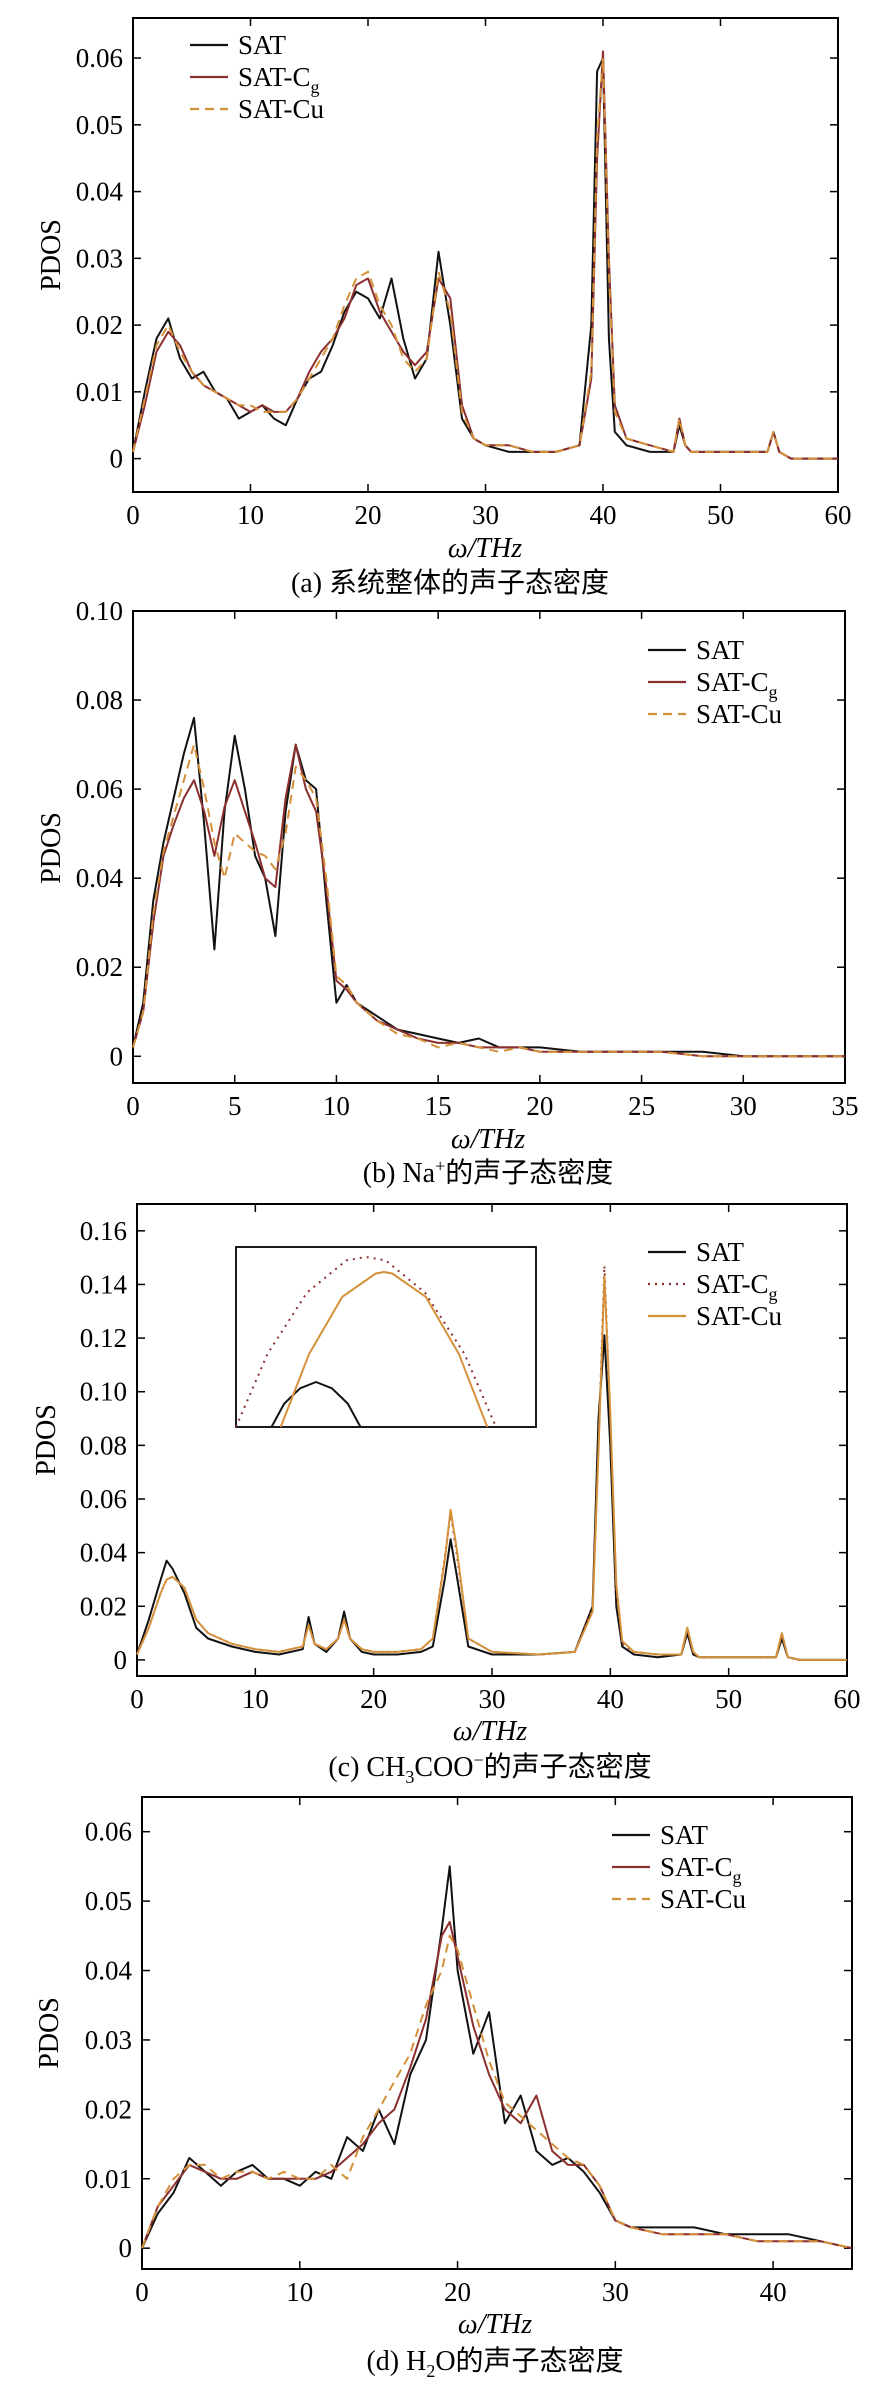 The image size is (878, 2400). What do you see at coordinates (440, 1166) in the screenshot?
I see `caption-superscript: +` at bounding box center [440, 1166].